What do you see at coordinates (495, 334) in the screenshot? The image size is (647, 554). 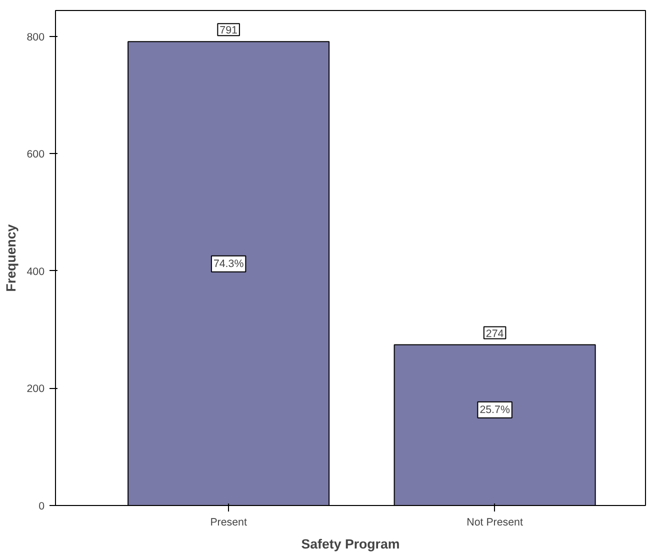 I see `data-label: 274` at bounding box center [495, 334].